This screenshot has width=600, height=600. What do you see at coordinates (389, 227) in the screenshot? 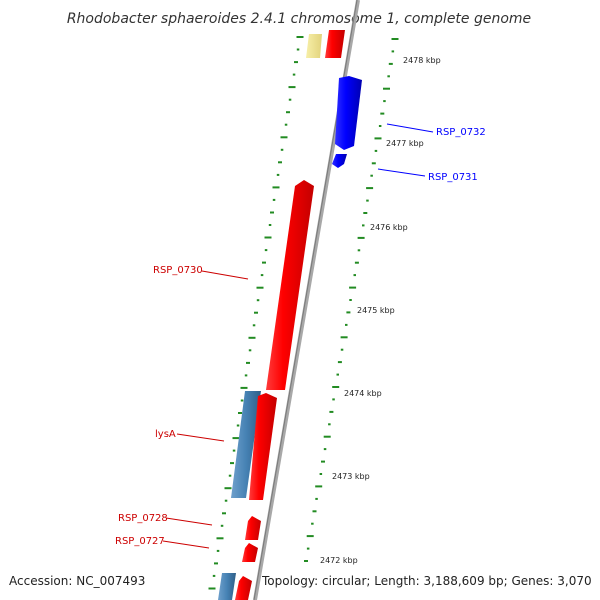
I see `scale-tick-label: 2476 kbp` at bounding box center [389, 227].